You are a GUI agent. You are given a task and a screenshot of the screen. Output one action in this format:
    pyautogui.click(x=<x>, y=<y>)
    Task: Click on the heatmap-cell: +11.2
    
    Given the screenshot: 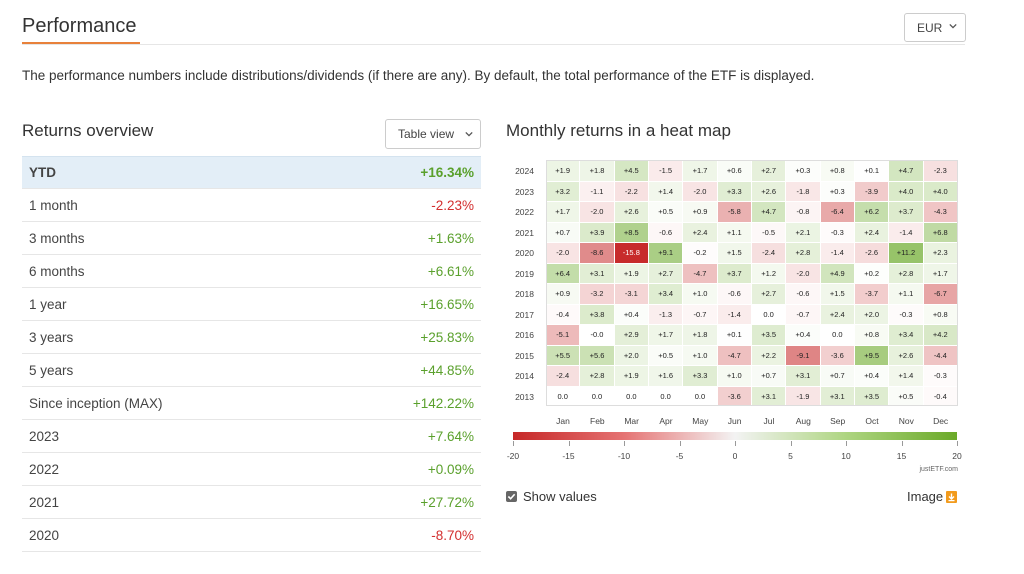 What is the action you would take?
    pyautogui.click(x=906, y=253)
    